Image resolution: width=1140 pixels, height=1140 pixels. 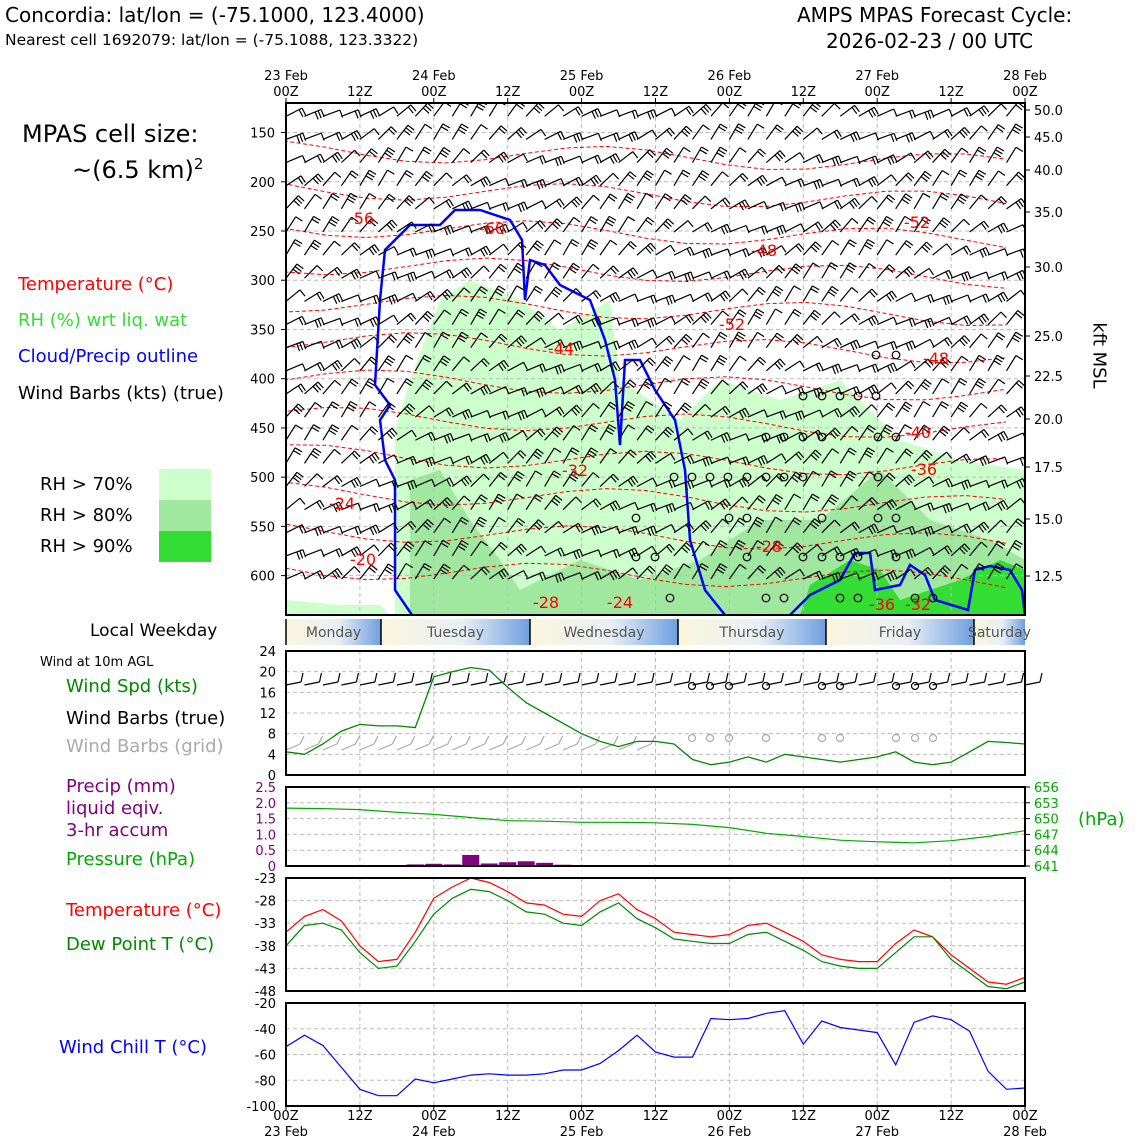 What do you see at coordinates (103, 320) in the screenshot?
I see `legend-rh: RH (%) wrt liq. wat` at bounding box center [103, 320].